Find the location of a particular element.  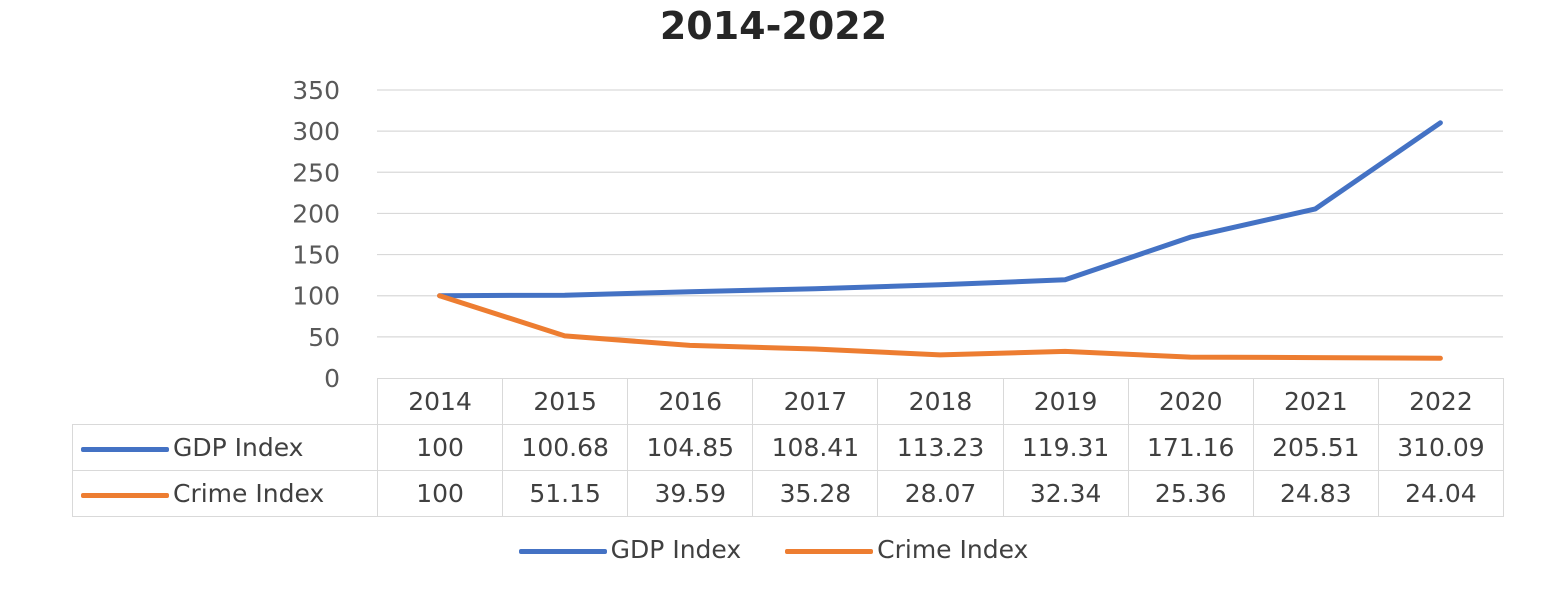

legend-label: Crime Index is located at coordinates (953, 549).